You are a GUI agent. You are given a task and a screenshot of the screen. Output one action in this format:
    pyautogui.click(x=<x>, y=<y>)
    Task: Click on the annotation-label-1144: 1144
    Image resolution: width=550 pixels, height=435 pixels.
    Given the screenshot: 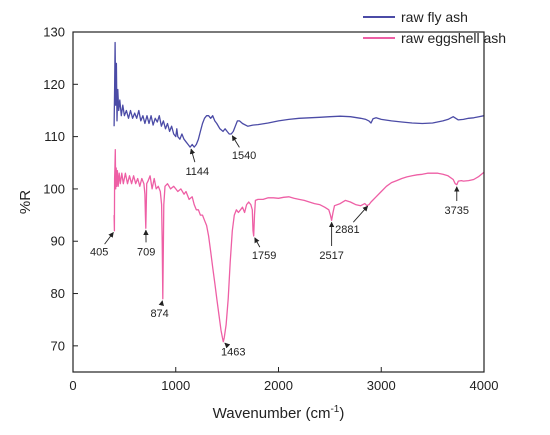 What is the action you would take?
    pyautogui.click(x=197, y=172)
    